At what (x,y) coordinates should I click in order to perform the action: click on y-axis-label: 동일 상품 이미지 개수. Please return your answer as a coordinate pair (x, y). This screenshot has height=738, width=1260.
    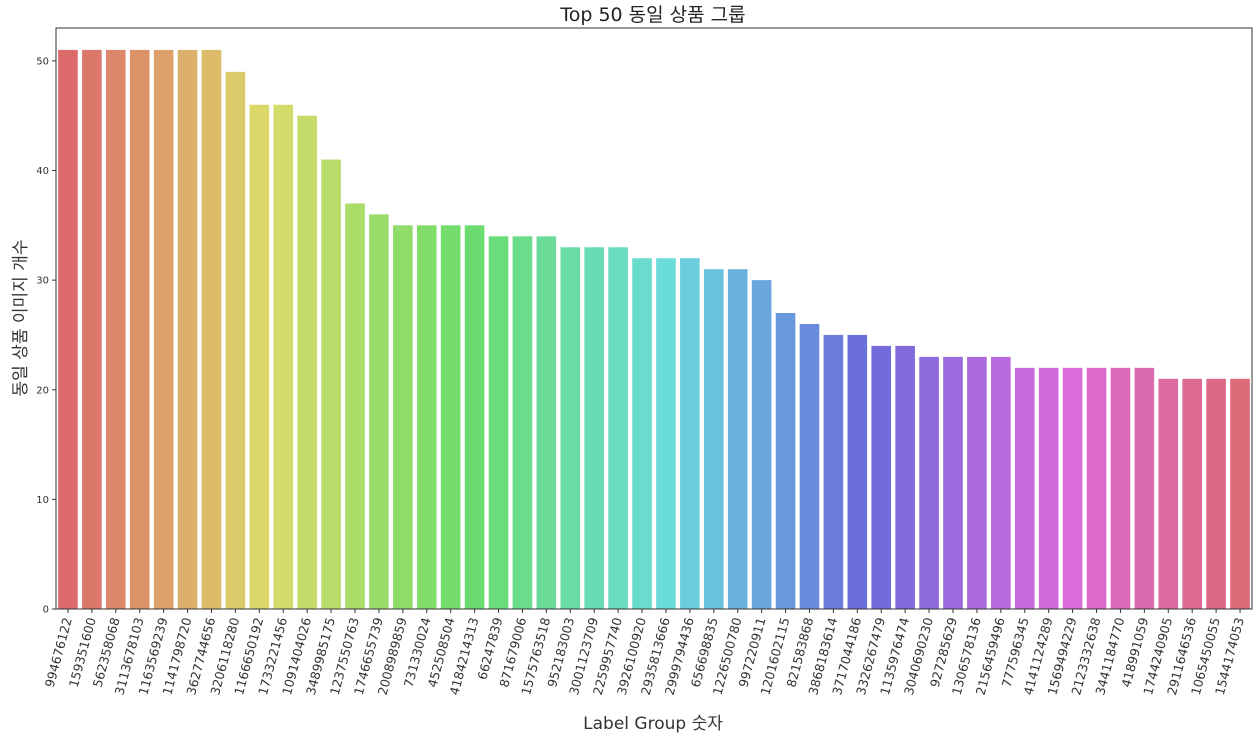
    Looking at the image, I should click on (21, 318).